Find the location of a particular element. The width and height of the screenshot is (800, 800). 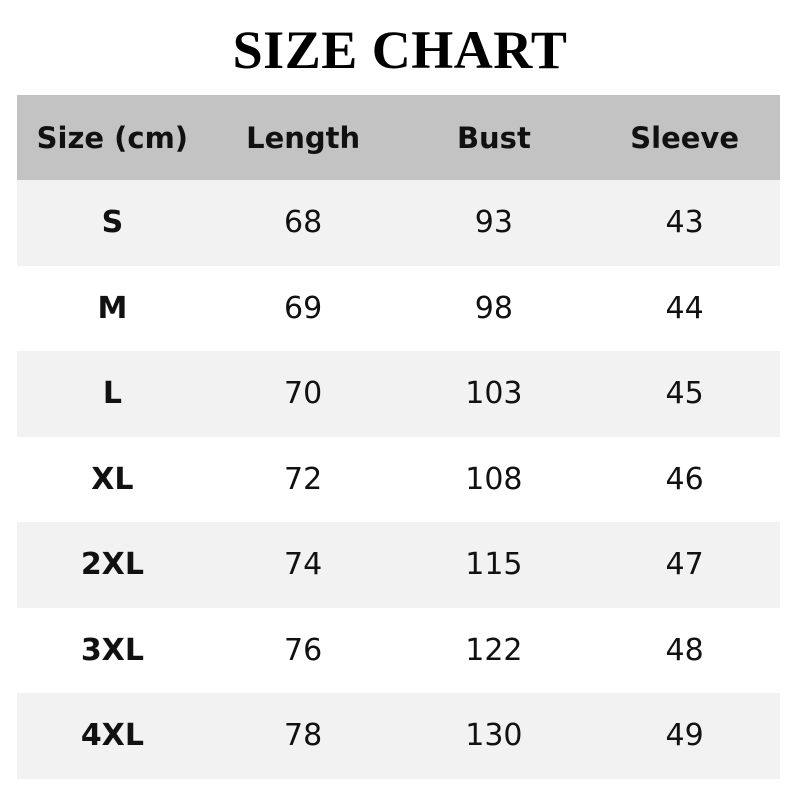

table-header: Size (cm) Length Bust Sleeve is located at coordinates (398, 137).